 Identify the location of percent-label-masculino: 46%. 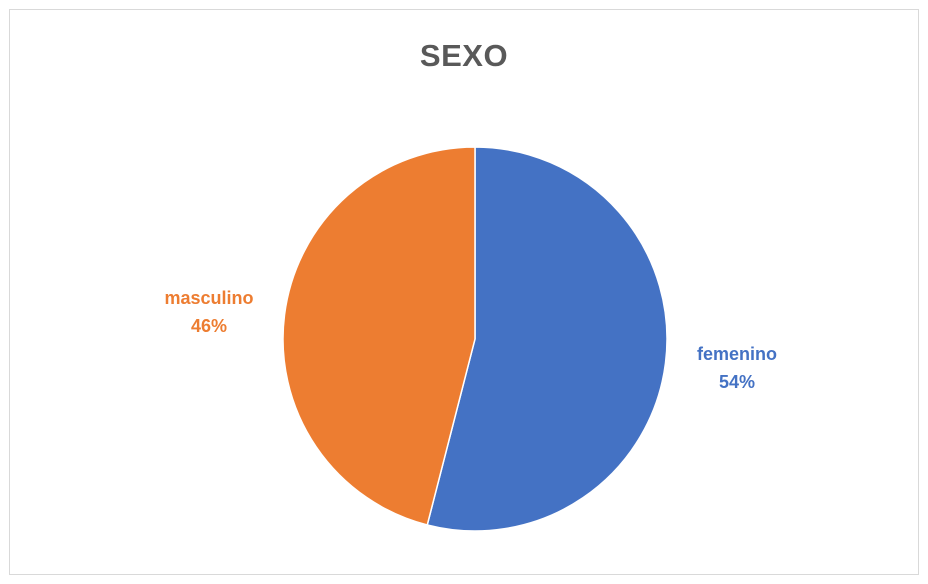
(209, 326).